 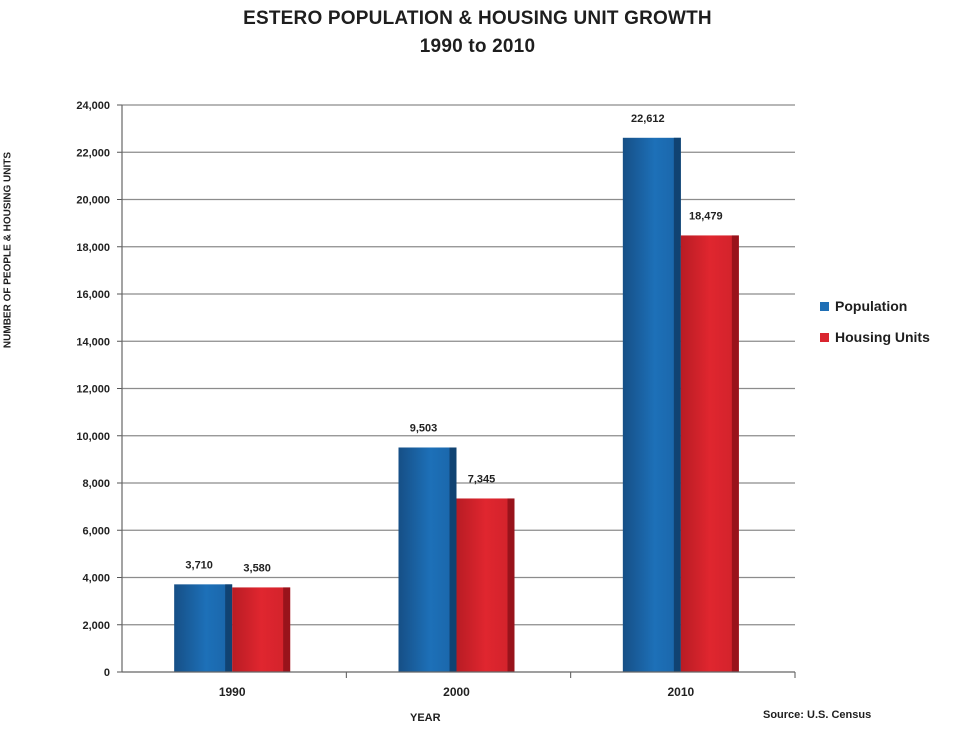 I want to click on x-tick-label: 2010, so click(x=680, y=692).